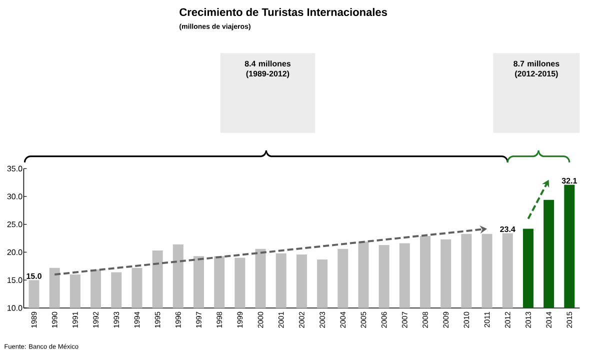 The image size is (600, 350). I want to click on text: 8.7 millones (2012-2015), so click(537, 69).